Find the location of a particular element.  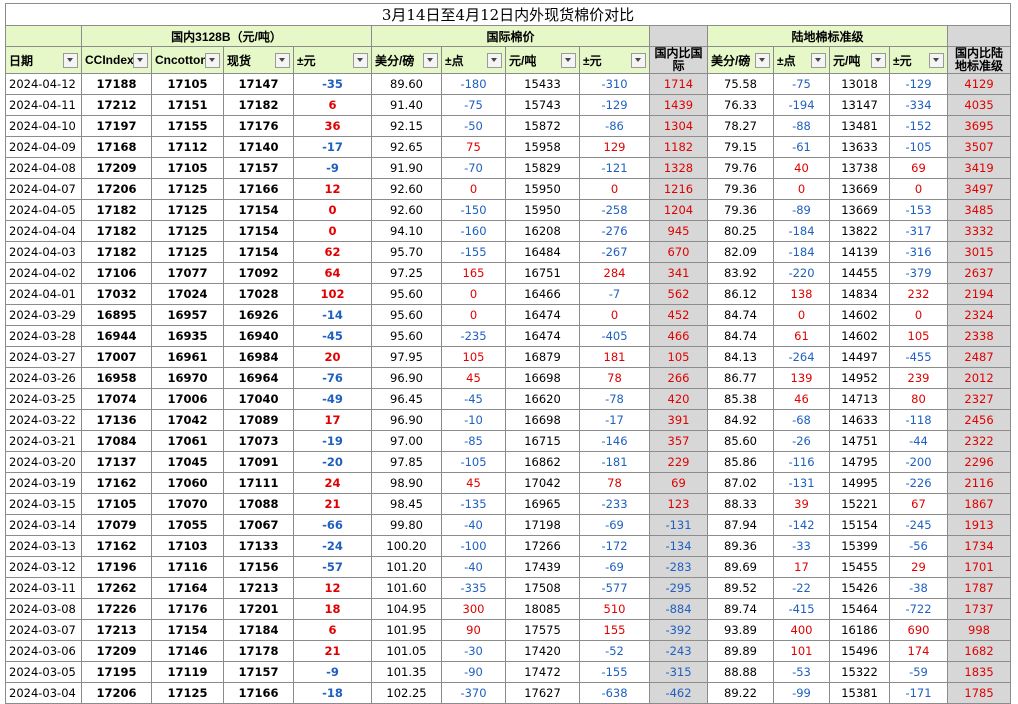

land-yuan-cell: 13669 is located at coordinates (859, 210).